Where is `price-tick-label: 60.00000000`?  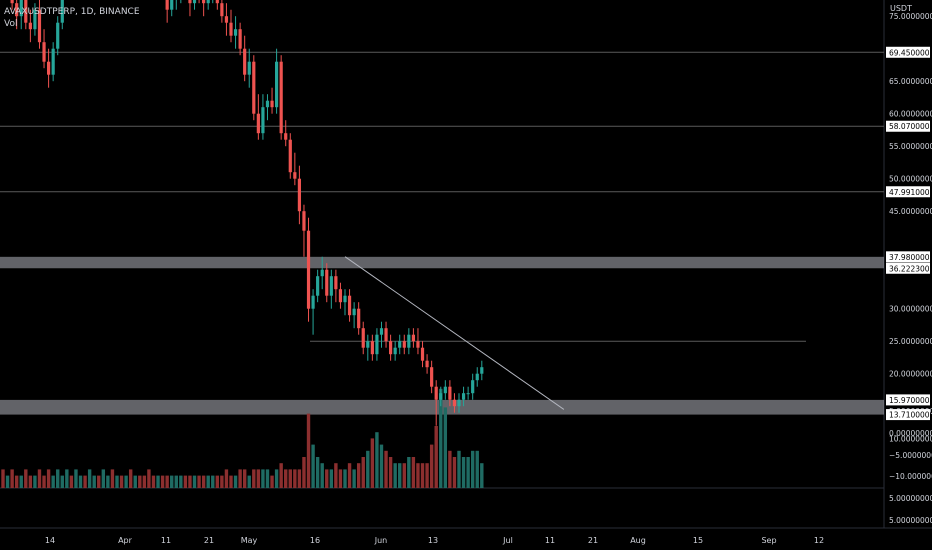
price-tick-label: 60.00000000 is located at coordinates (910, 114).